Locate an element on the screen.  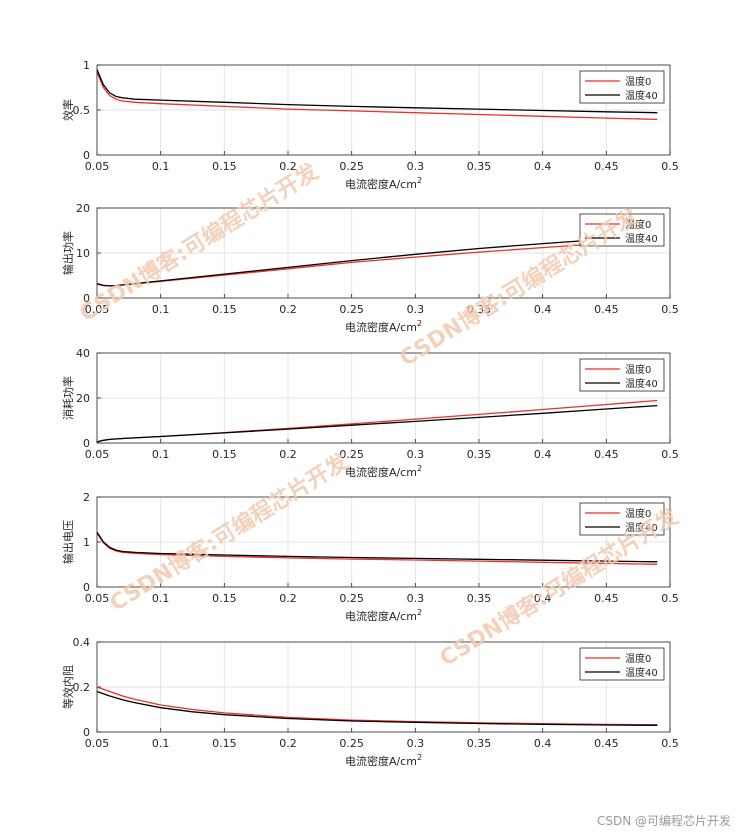
y-tick-label: 2 is located at coordinates (86, 497).